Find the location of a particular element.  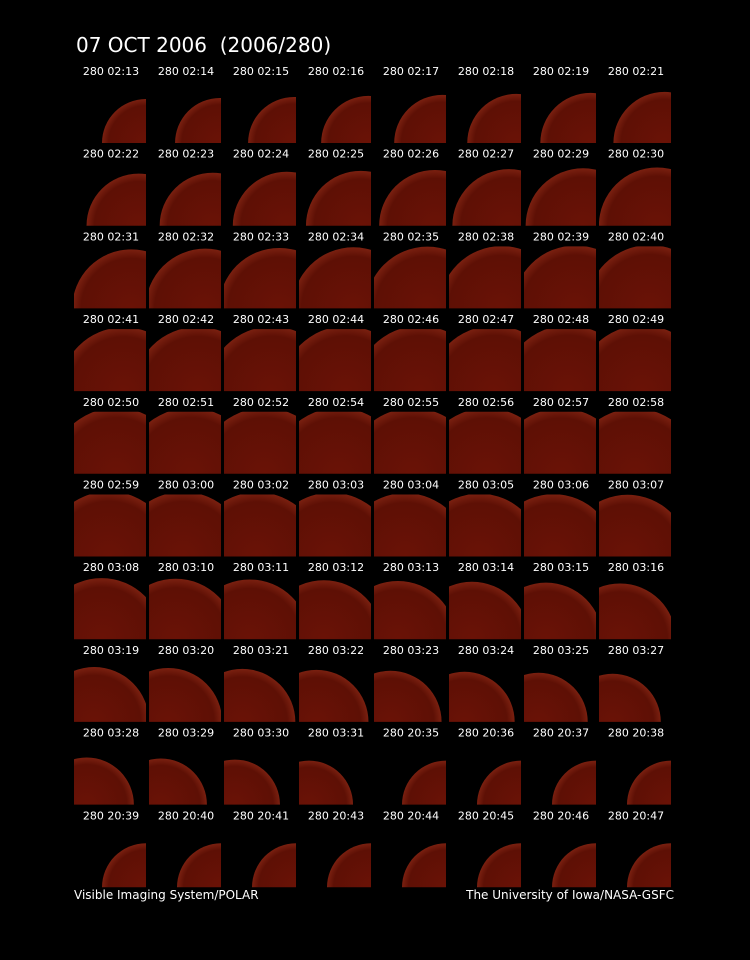

frame-label: 280 02:42 is located at coordinates (186, 319).